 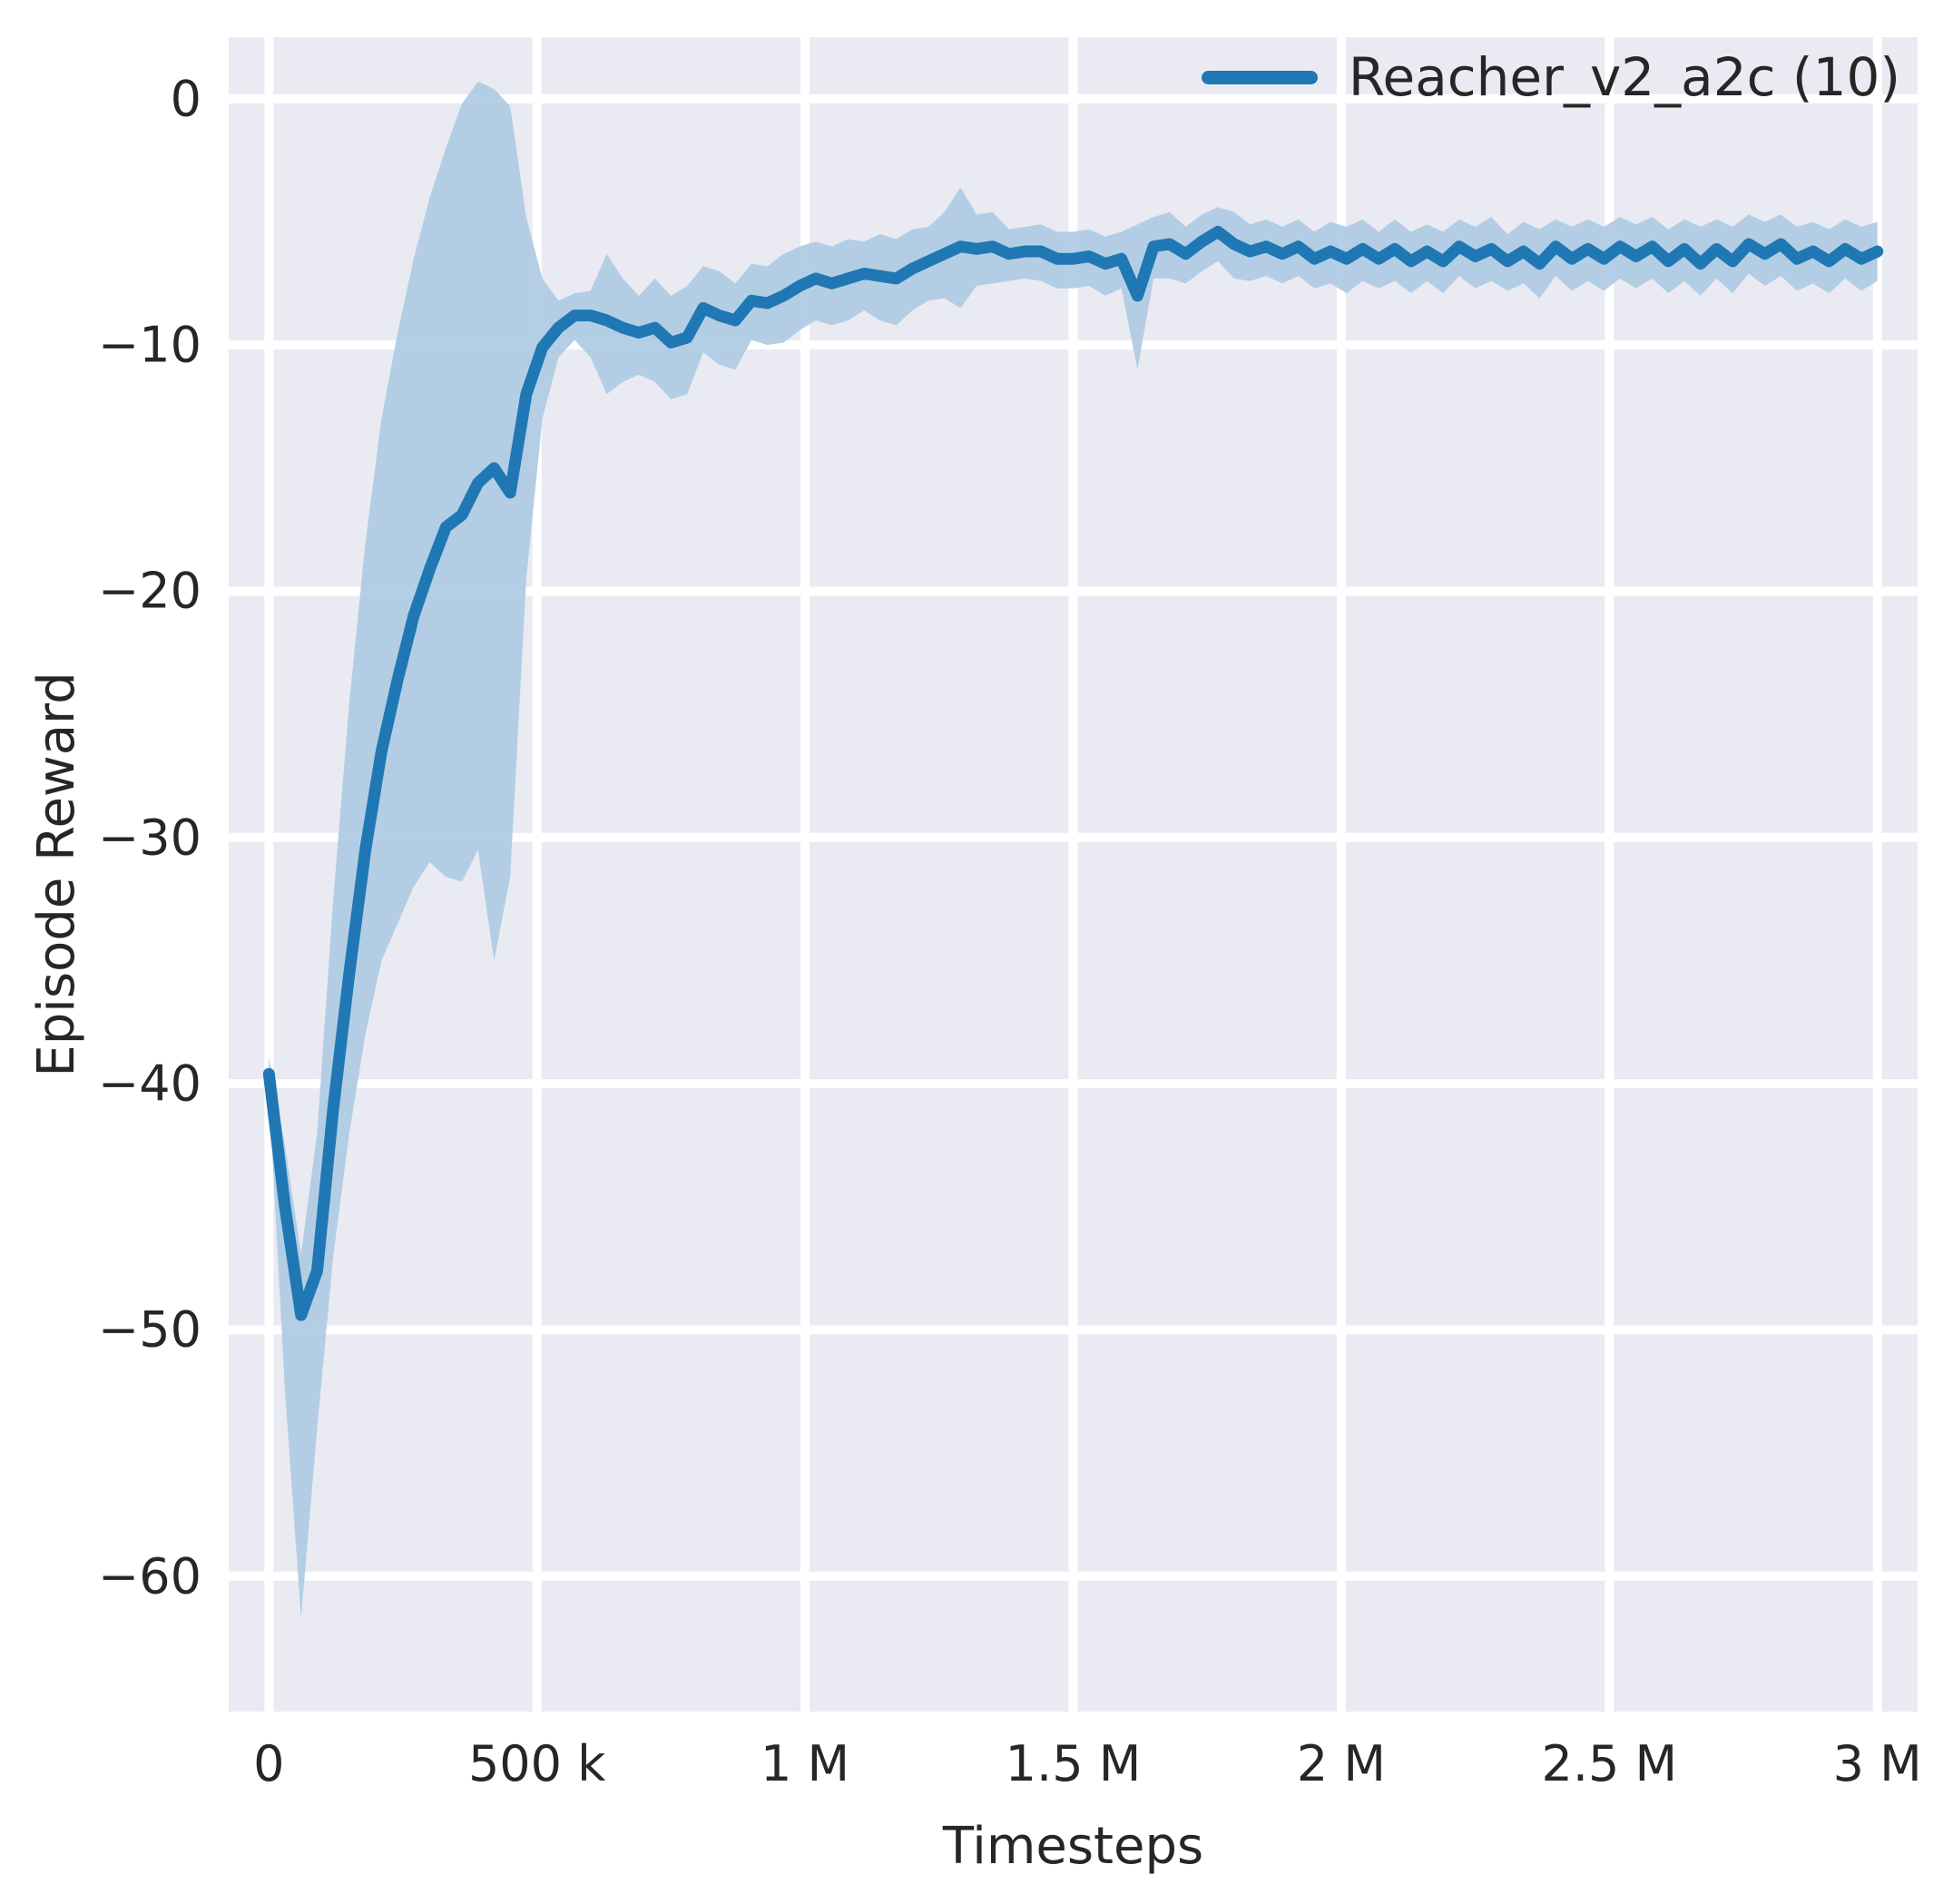 I want to click on x-tick-label: 0, so click(x=269, y=1764).